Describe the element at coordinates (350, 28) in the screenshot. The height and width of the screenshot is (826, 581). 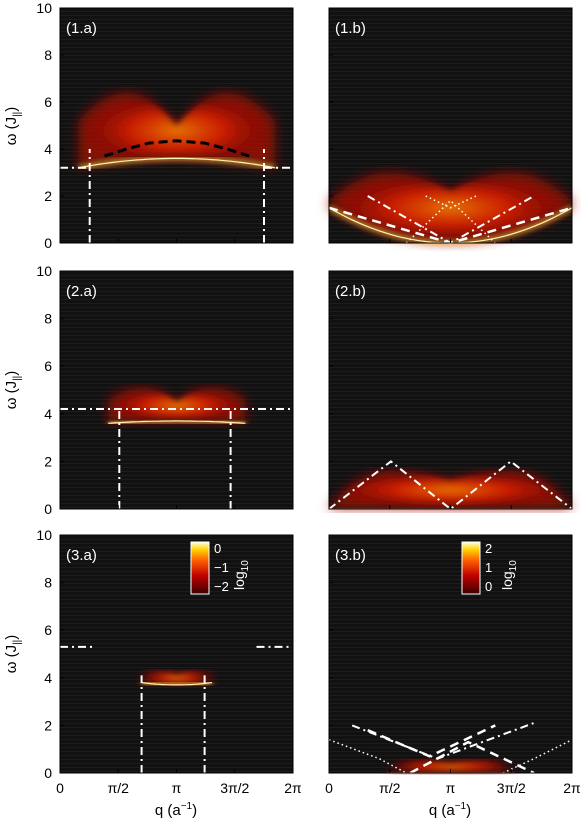
I see `panel-label: (1.b)` at that location.